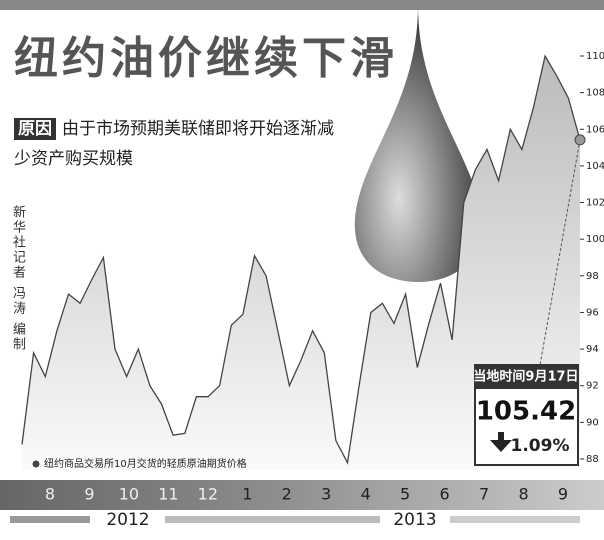  I want to click on x-tick-label: 12, so click(208, 494).